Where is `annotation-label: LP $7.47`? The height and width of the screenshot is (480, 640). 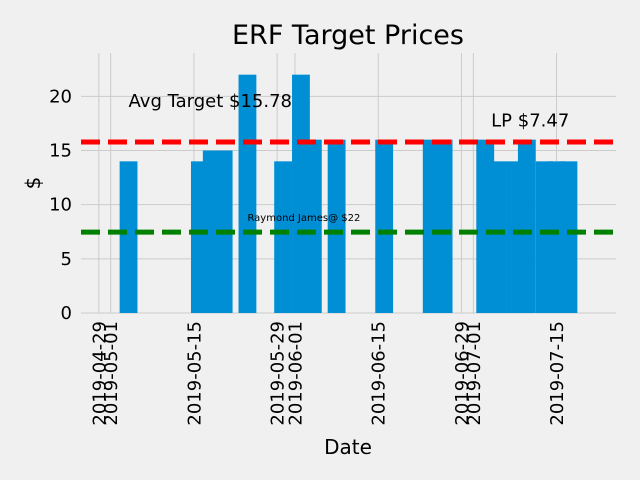 annotation-label: LP $7.47 is located at coordinates (530, 121).